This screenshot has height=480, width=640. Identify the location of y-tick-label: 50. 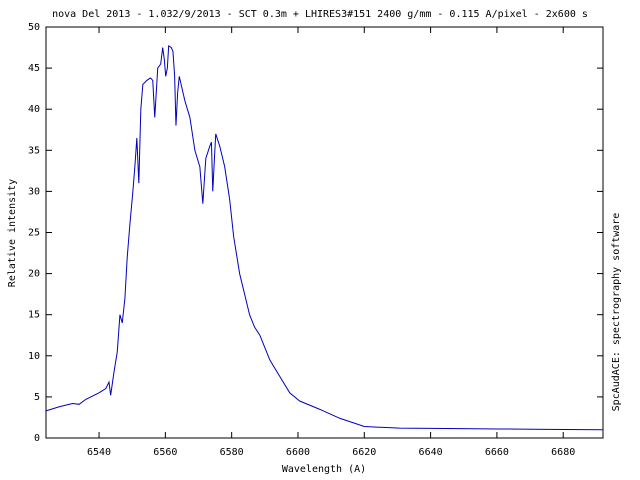
(34, 27).